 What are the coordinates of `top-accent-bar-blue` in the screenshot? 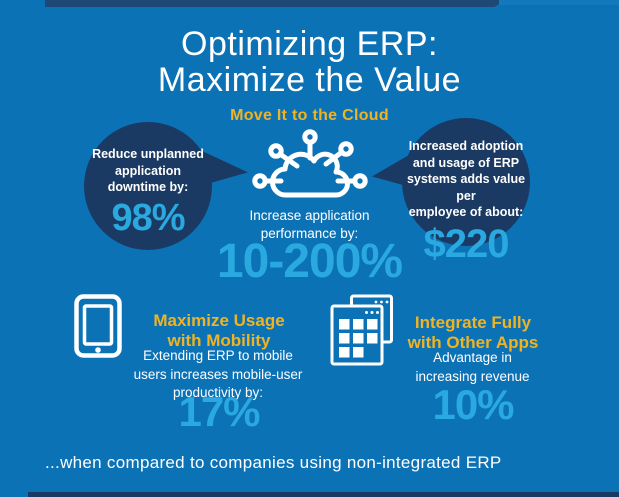 It's located at (559, 2).